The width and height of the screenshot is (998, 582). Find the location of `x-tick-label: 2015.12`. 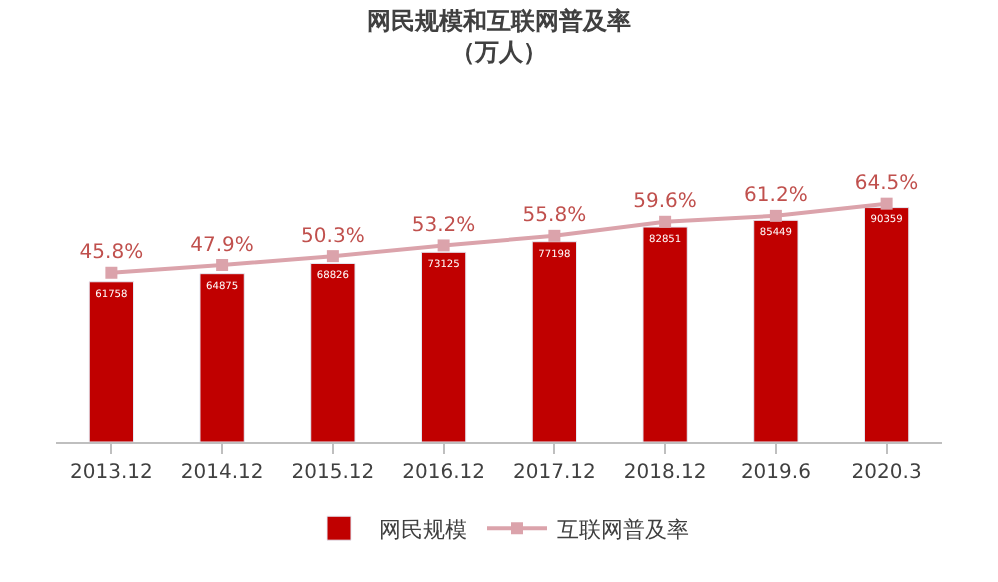

x-tick-label: 2015.12 is located at coordinates (333, 473).